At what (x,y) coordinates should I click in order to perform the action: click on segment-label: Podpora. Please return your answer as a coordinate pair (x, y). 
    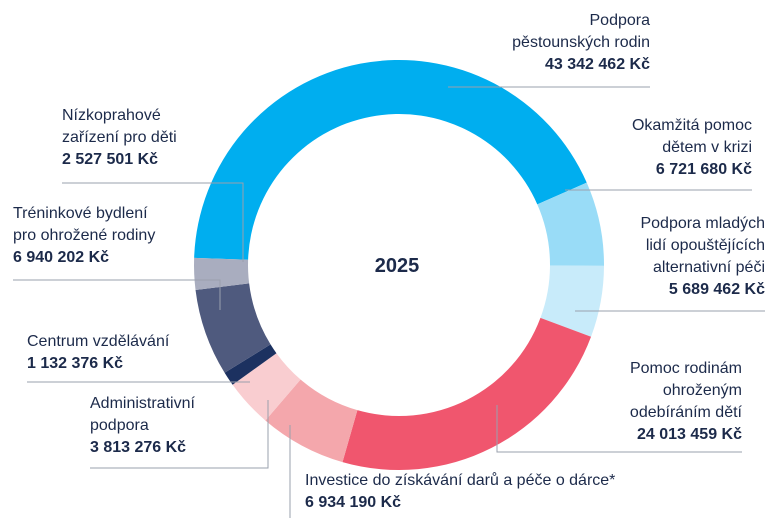
    Looking at the image, I should click on (620, 20).